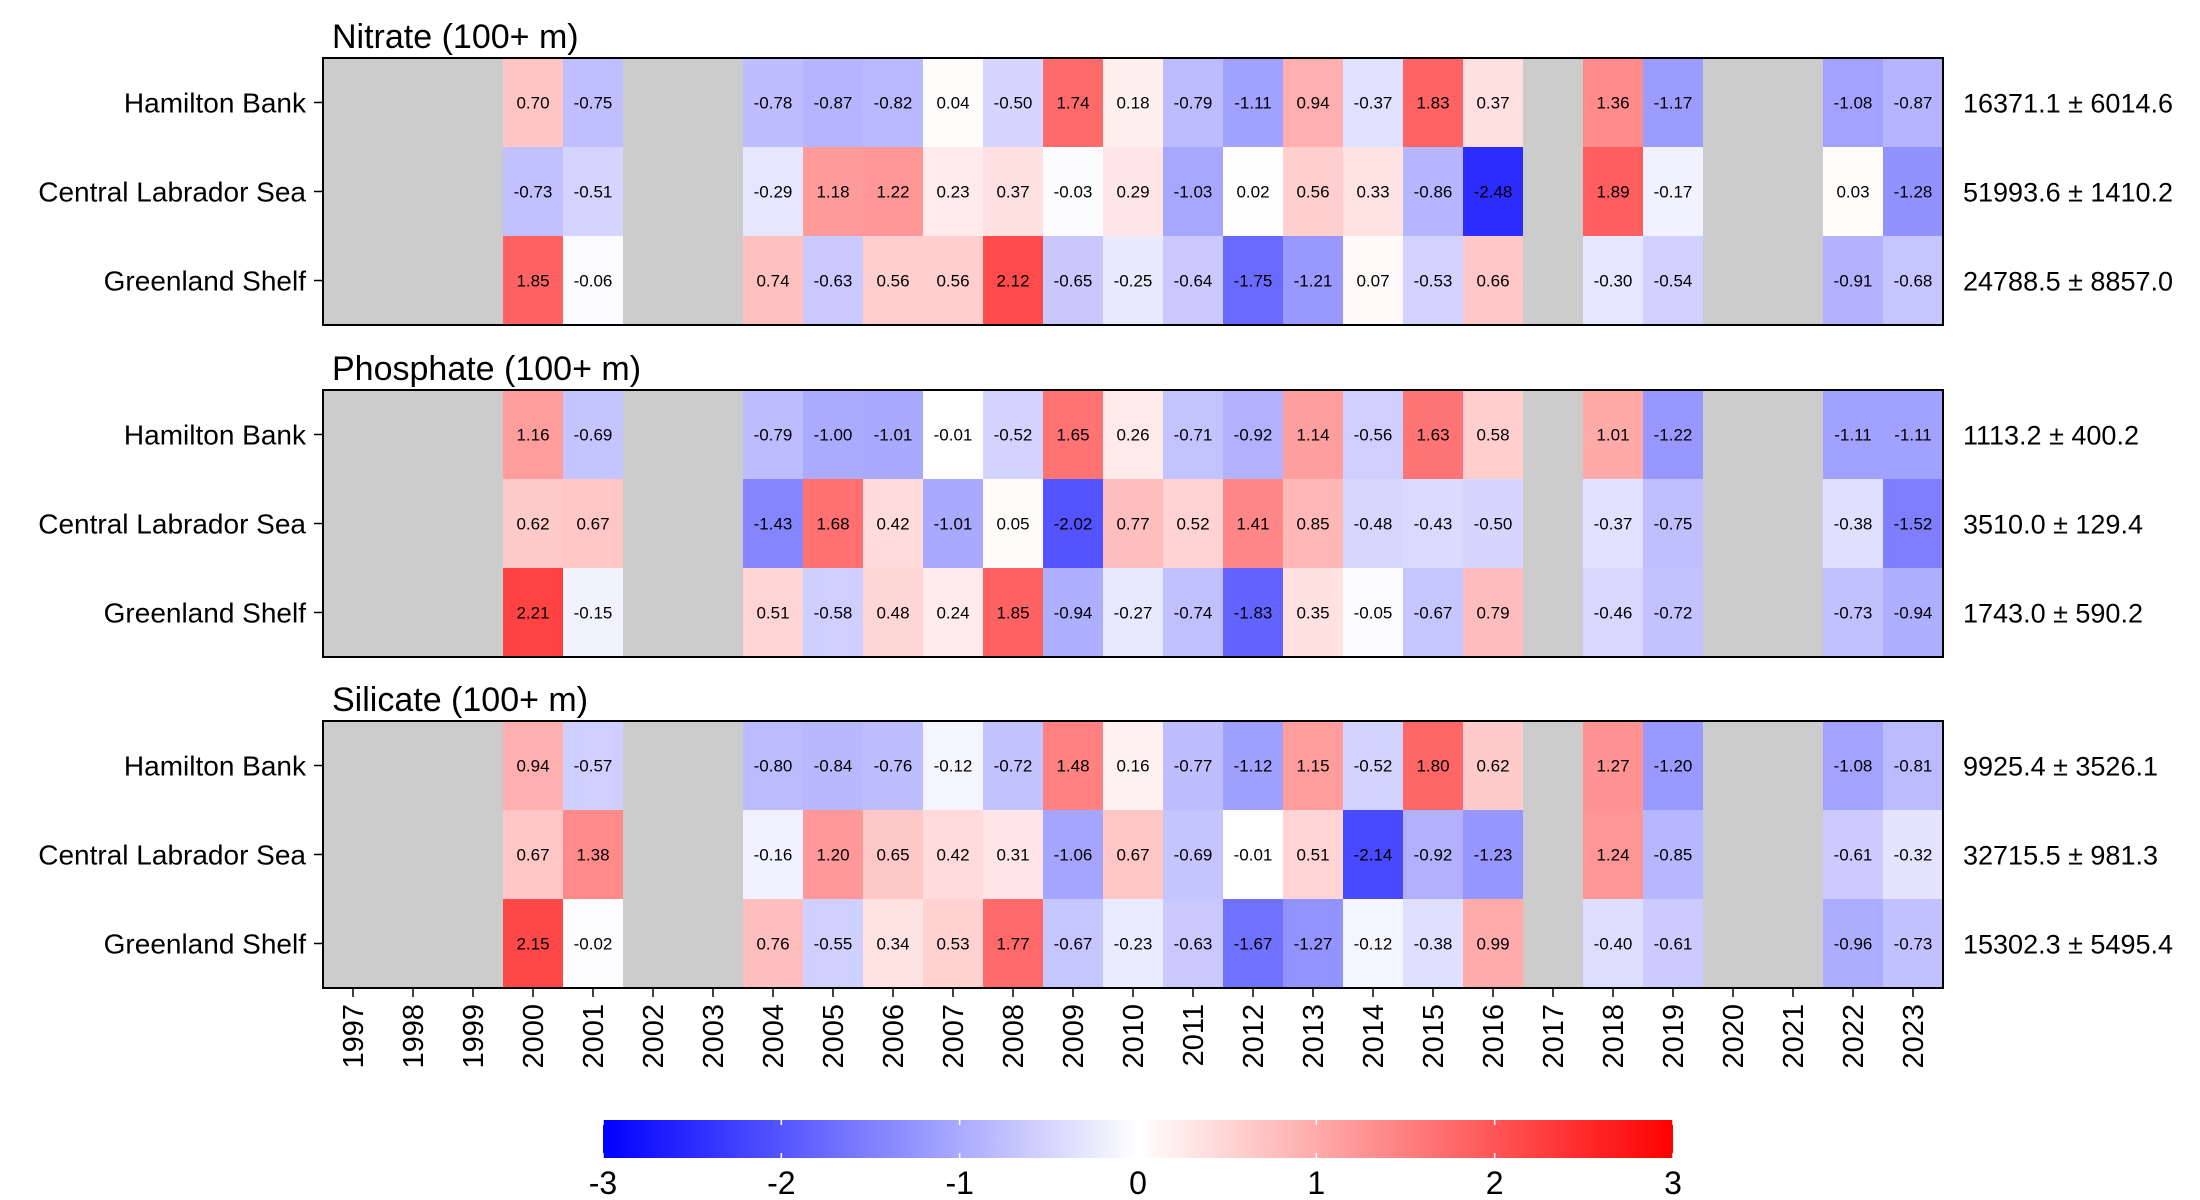 The image size is (2200, 1200). What do you see at coordinates (1312, 524) in the screenshot?
I see `cell-value-label: 0.85` at bounding box center [1312, 524].